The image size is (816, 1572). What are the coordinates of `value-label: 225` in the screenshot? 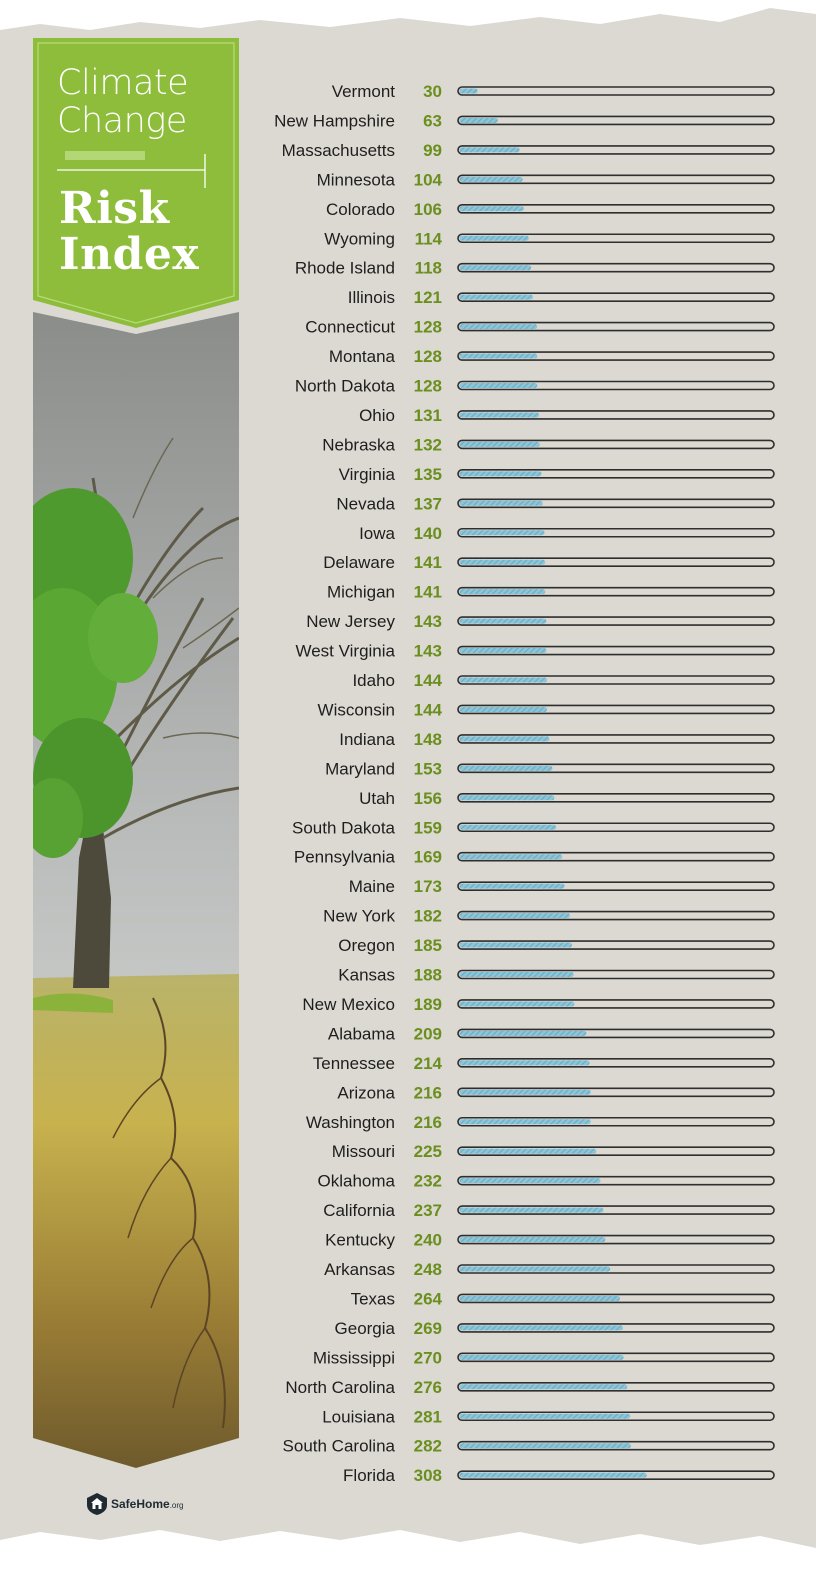 It's located at (428, 1151).